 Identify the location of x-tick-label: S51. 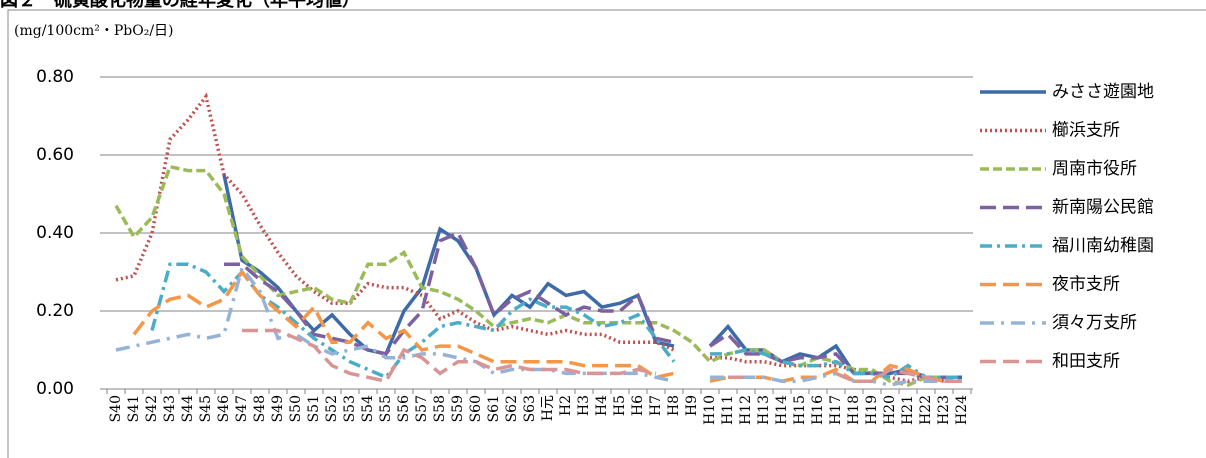
(314, 408).